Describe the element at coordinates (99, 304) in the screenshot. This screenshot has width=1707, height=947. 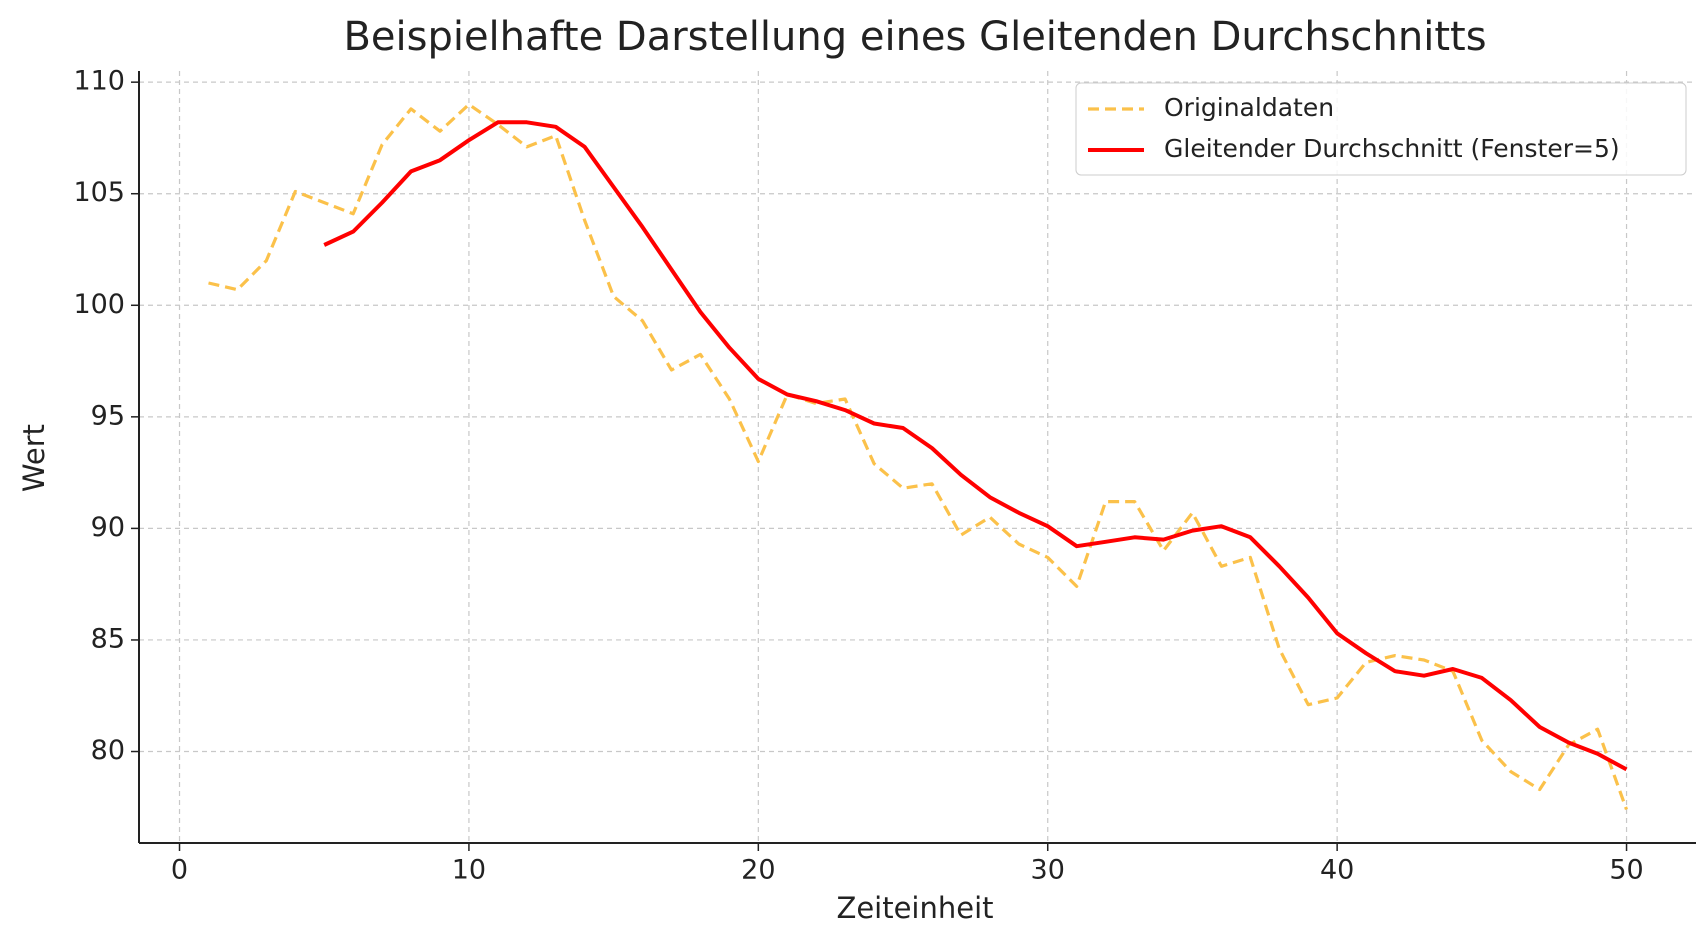
I see `y-tick-label: 100` at that location.